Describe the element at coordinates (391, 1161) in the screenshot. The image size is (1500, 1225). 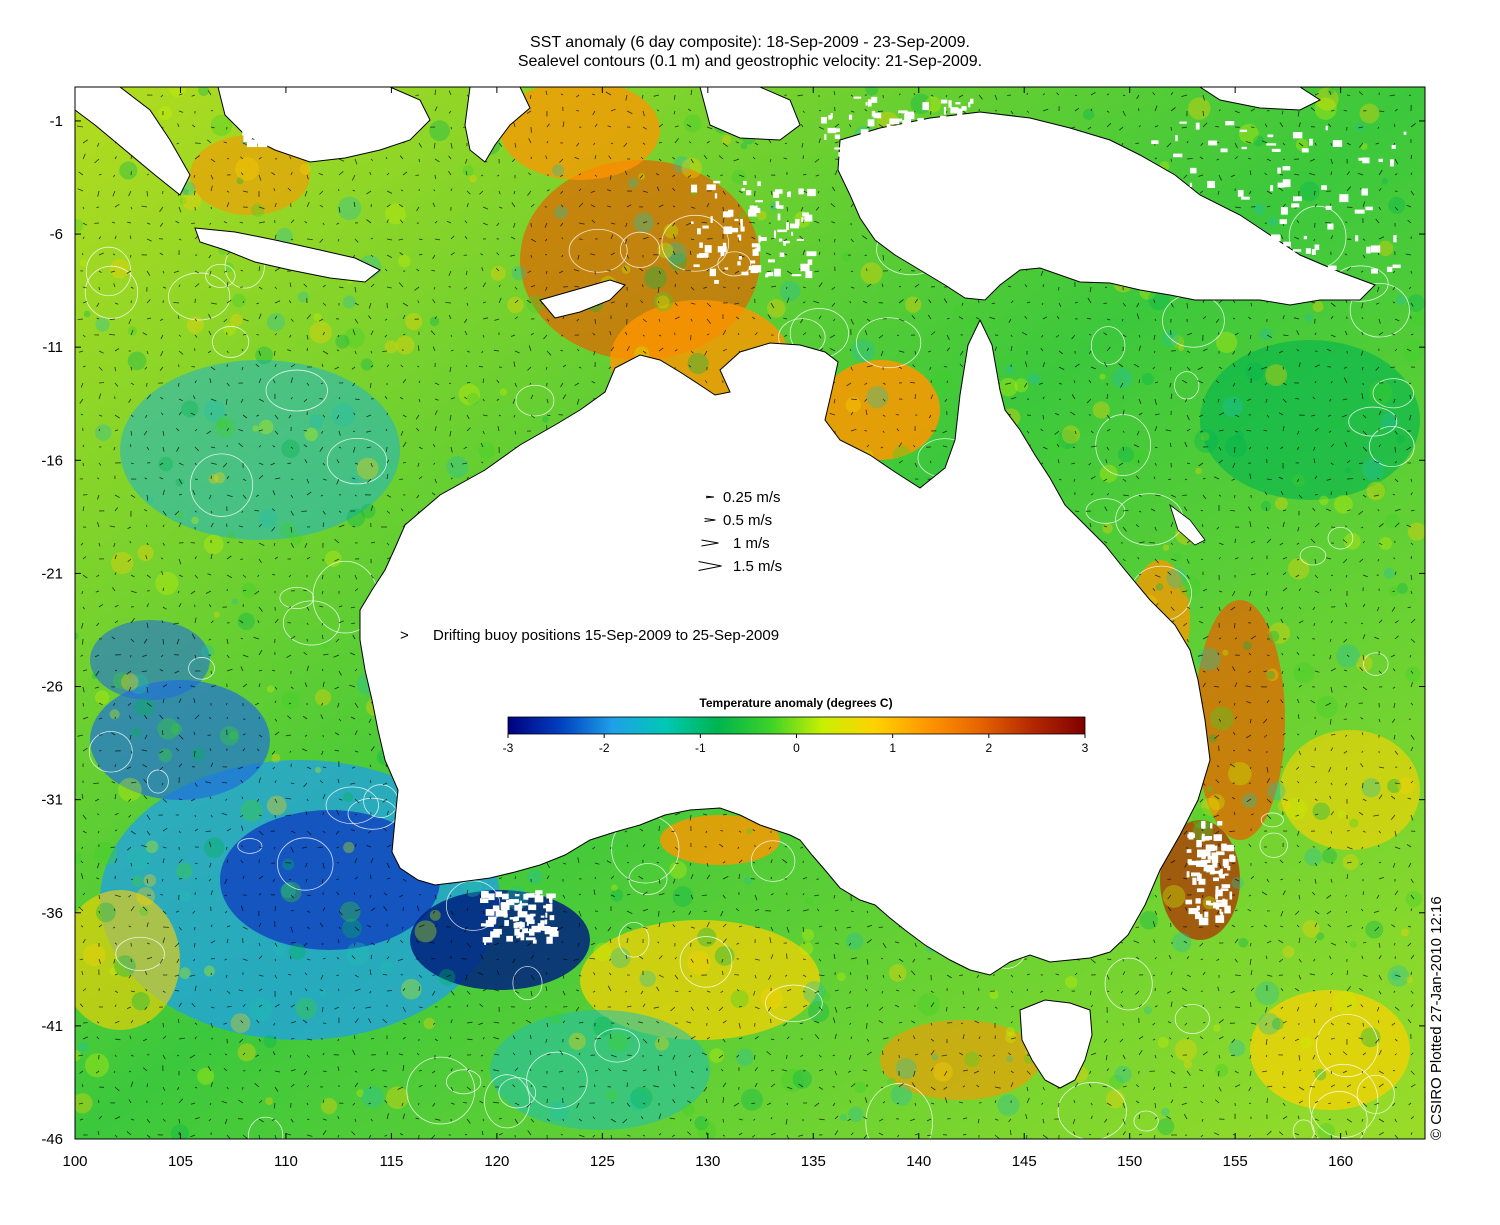
I see `lon-tick-label: 115` at that location.